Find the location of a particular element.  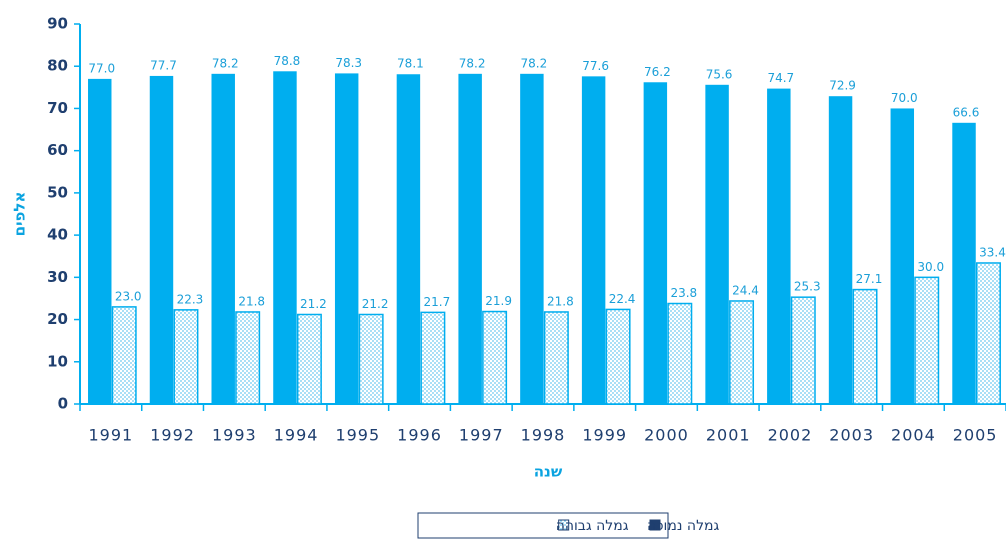

y-tick-label: 70 is located at coordinates (57, 108).